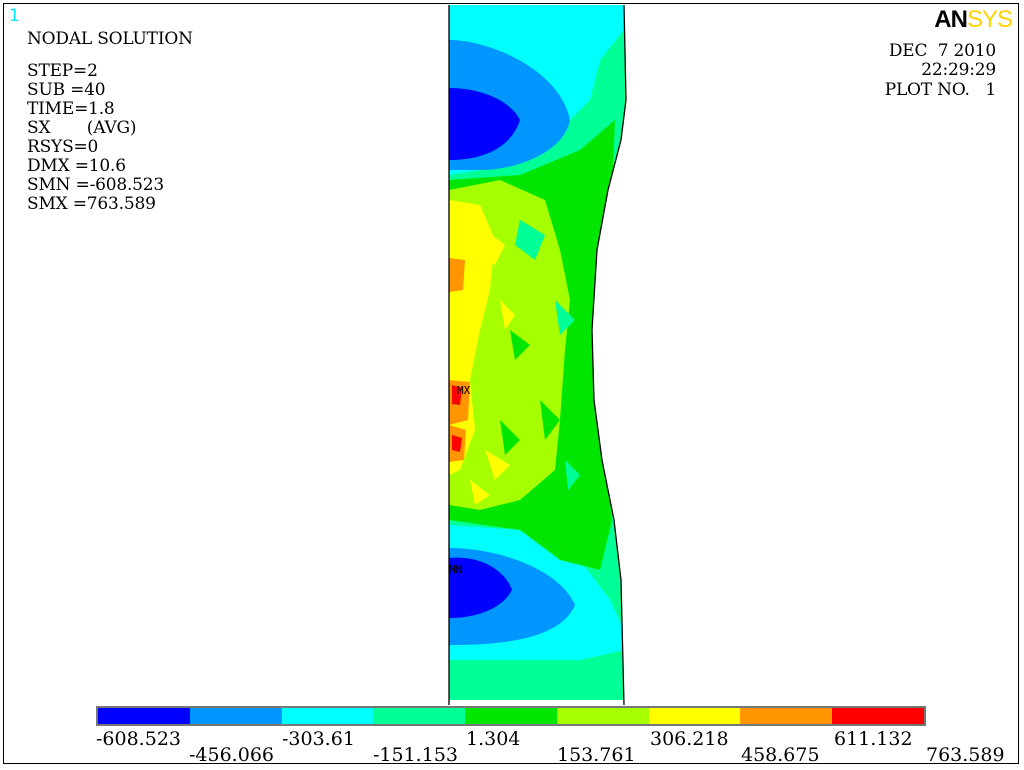 The image size is (1024, 770). What do you see at coordinates (940, 90) in the screenshot?
I see `plot-number: PLOT NO. 1` at bounding box center [940, 90].